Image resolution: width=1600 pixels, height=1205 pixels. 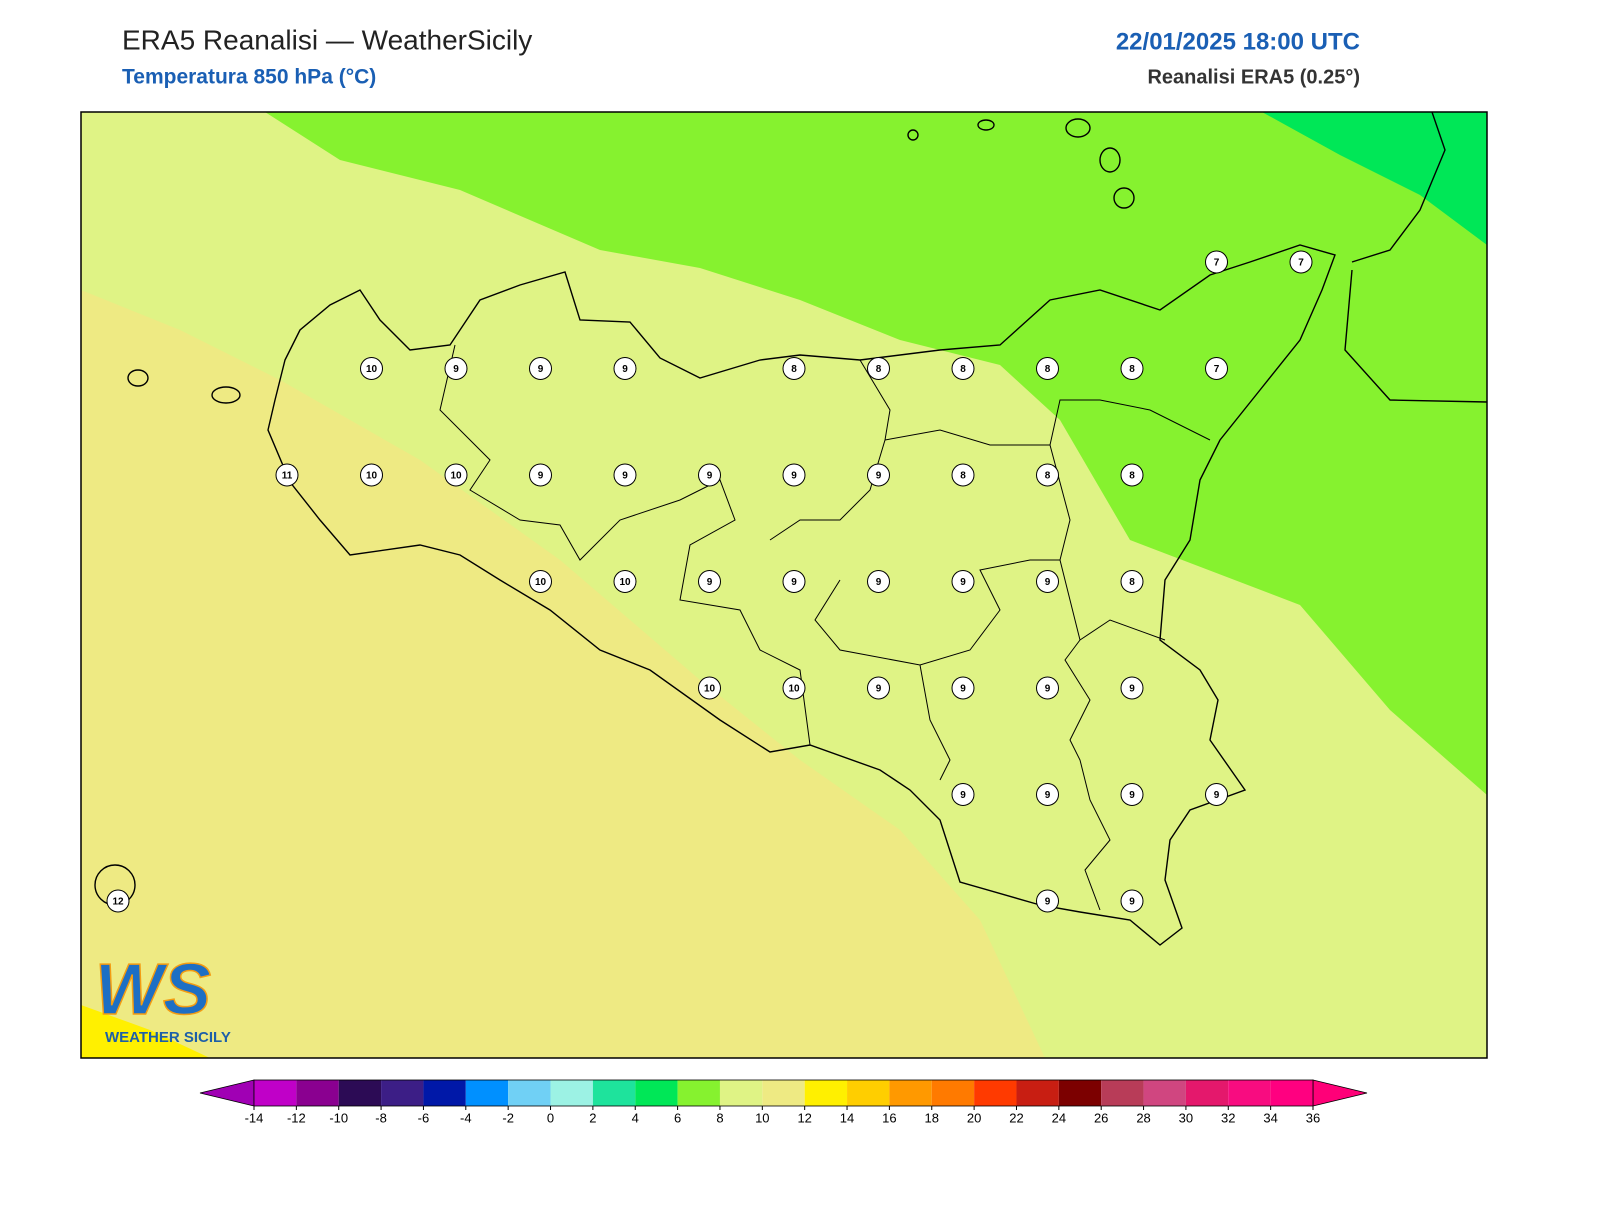 What do you see at coordinates (153, 990) in the screenshot?
I see `logo-mark: WS` at bounding box center [153, 990].